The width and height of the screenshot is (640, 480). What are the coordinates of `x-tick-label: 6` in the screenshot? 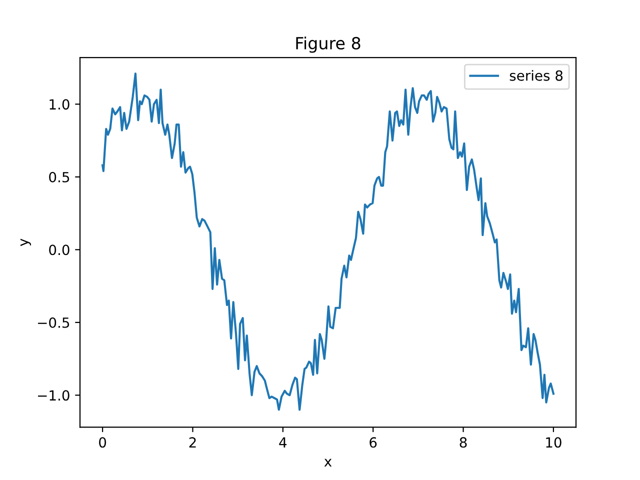 It's located at (373, 442).